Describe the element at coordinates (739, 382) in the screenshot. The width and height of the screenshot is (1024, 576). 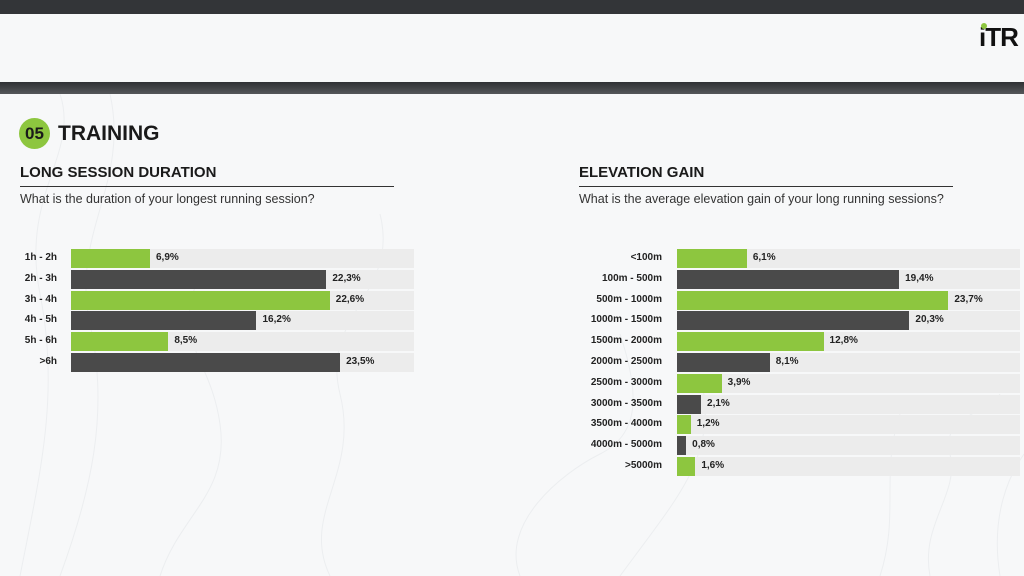
I see `value-label: 3,9%` at that location.